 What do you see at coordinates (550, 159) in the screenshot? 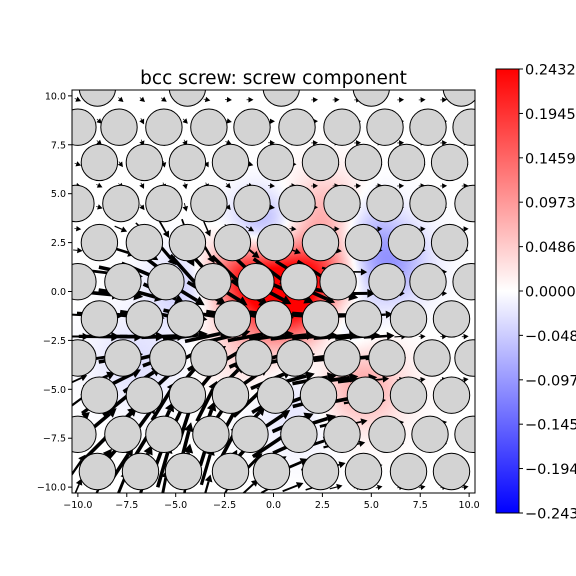
I see `colorbar-tick-label: 0.1459` at bounding box center [550, 159].